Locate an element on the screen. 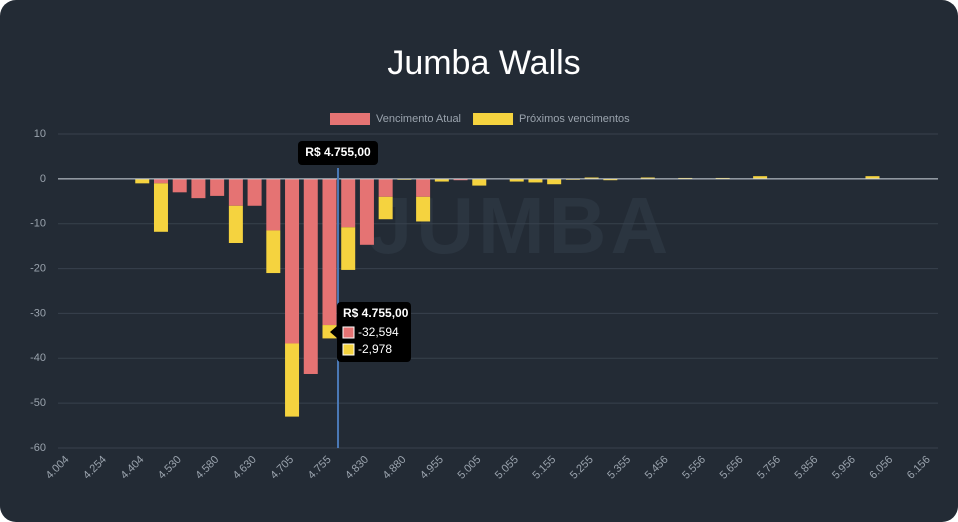  crosshair-label: R$ 4.755,00 is located at coordinates (338, 152).